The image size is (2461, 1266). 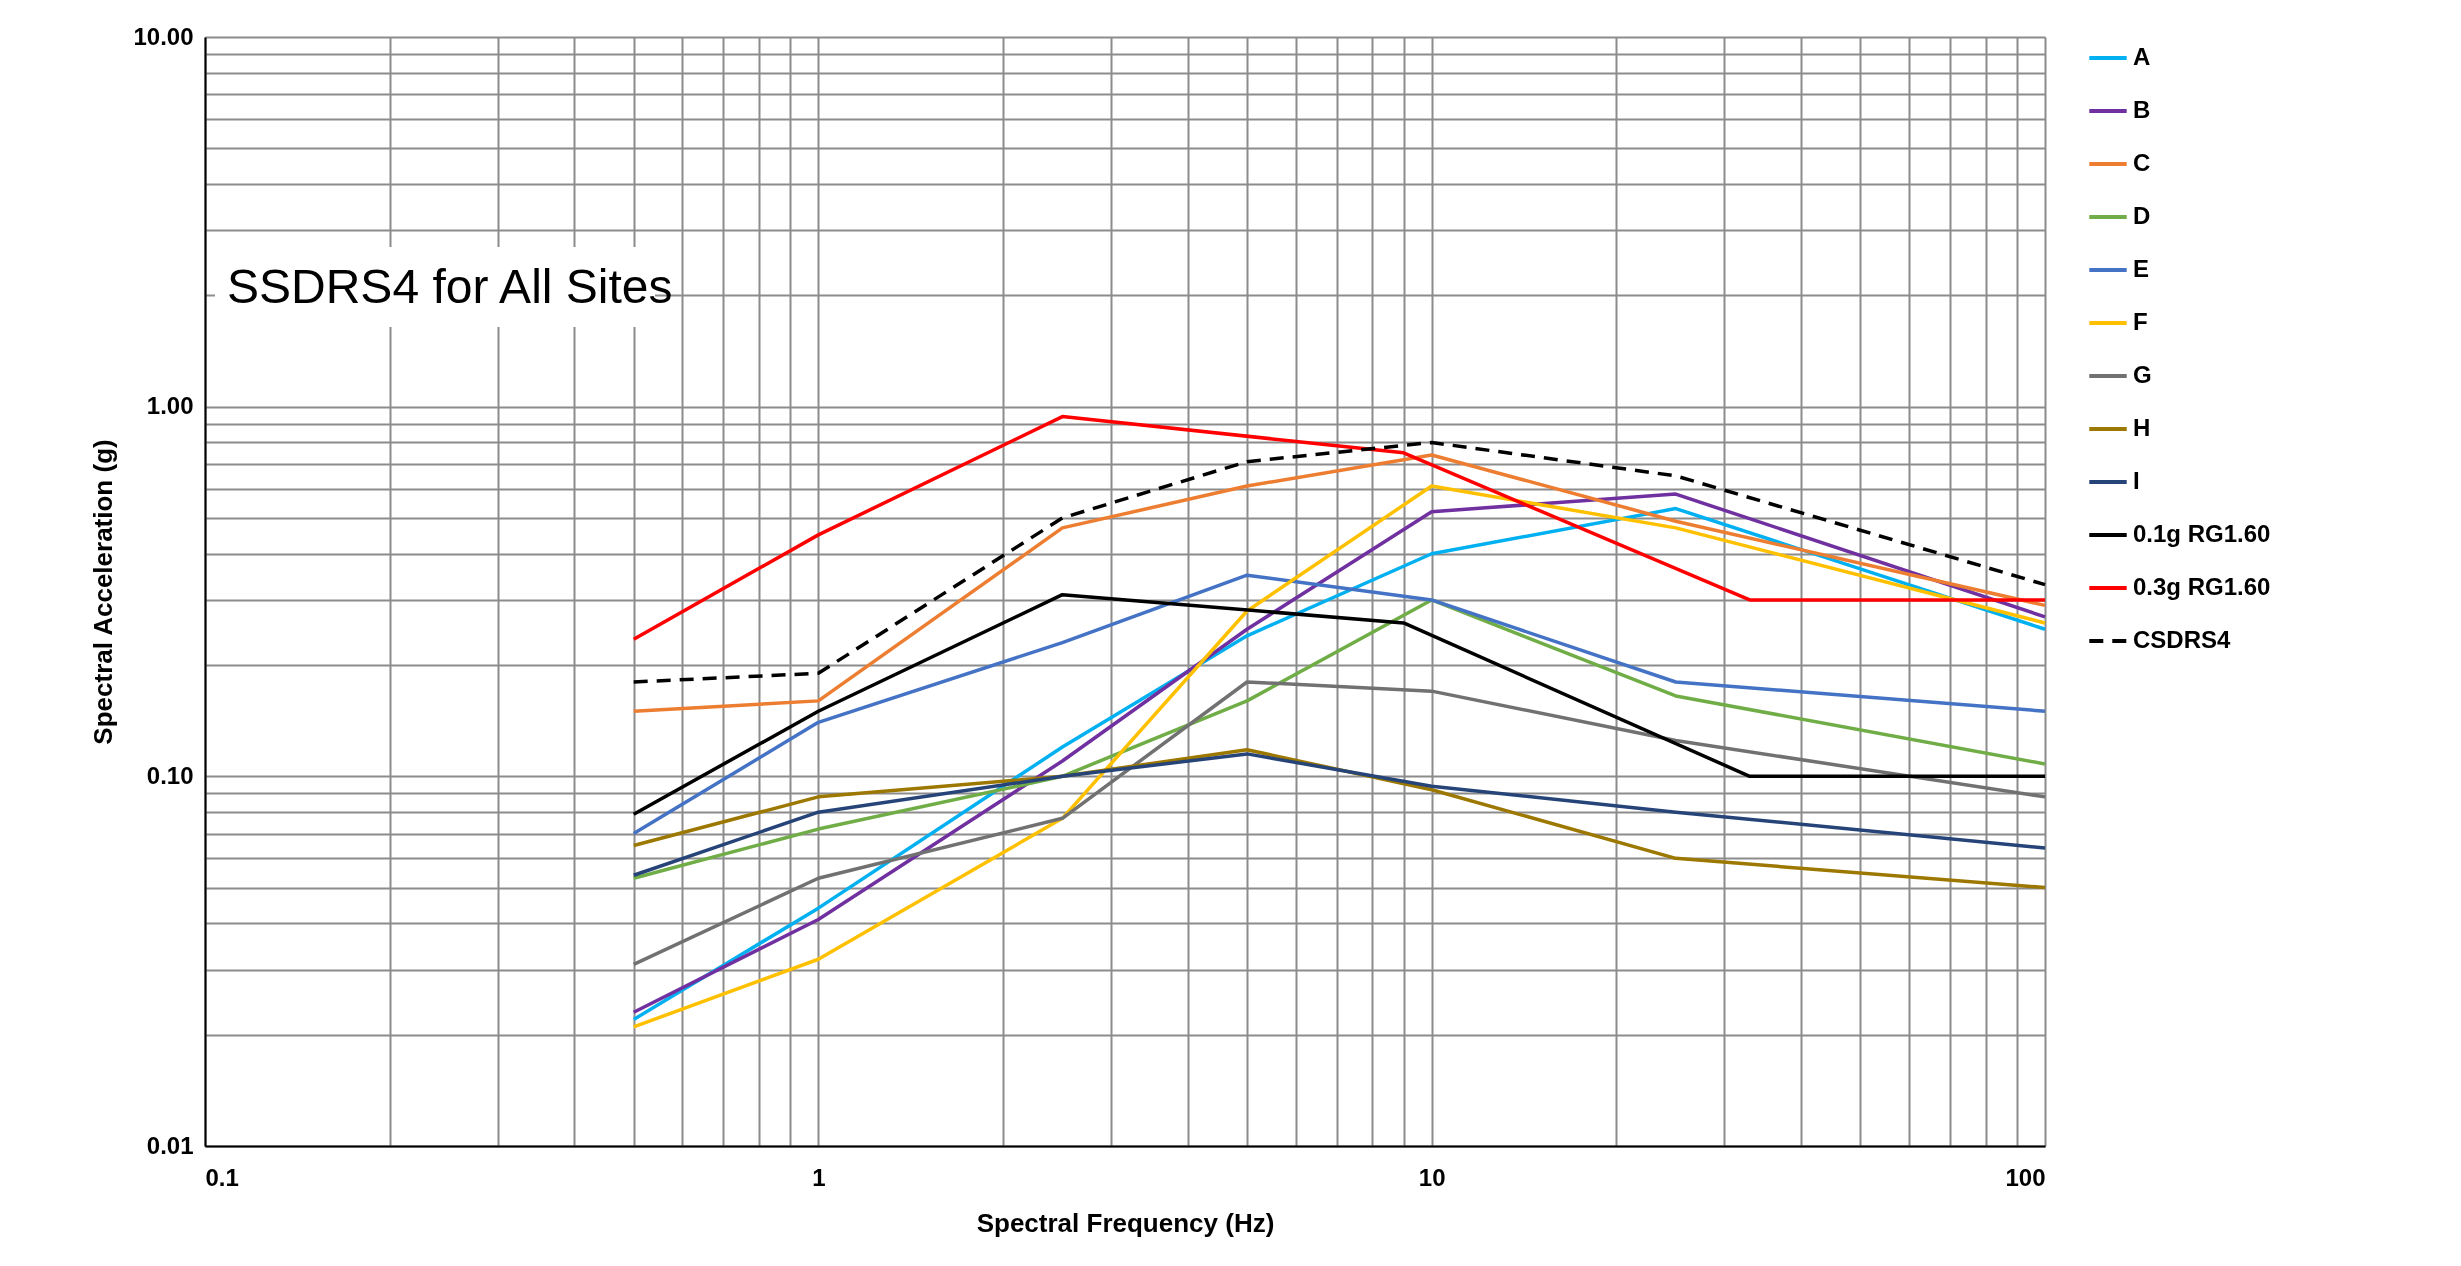 What do you see at coordinates (163, 36) in the screenshot?
I see `y-tick-label: 10.00` at bounding box center [163, 36].